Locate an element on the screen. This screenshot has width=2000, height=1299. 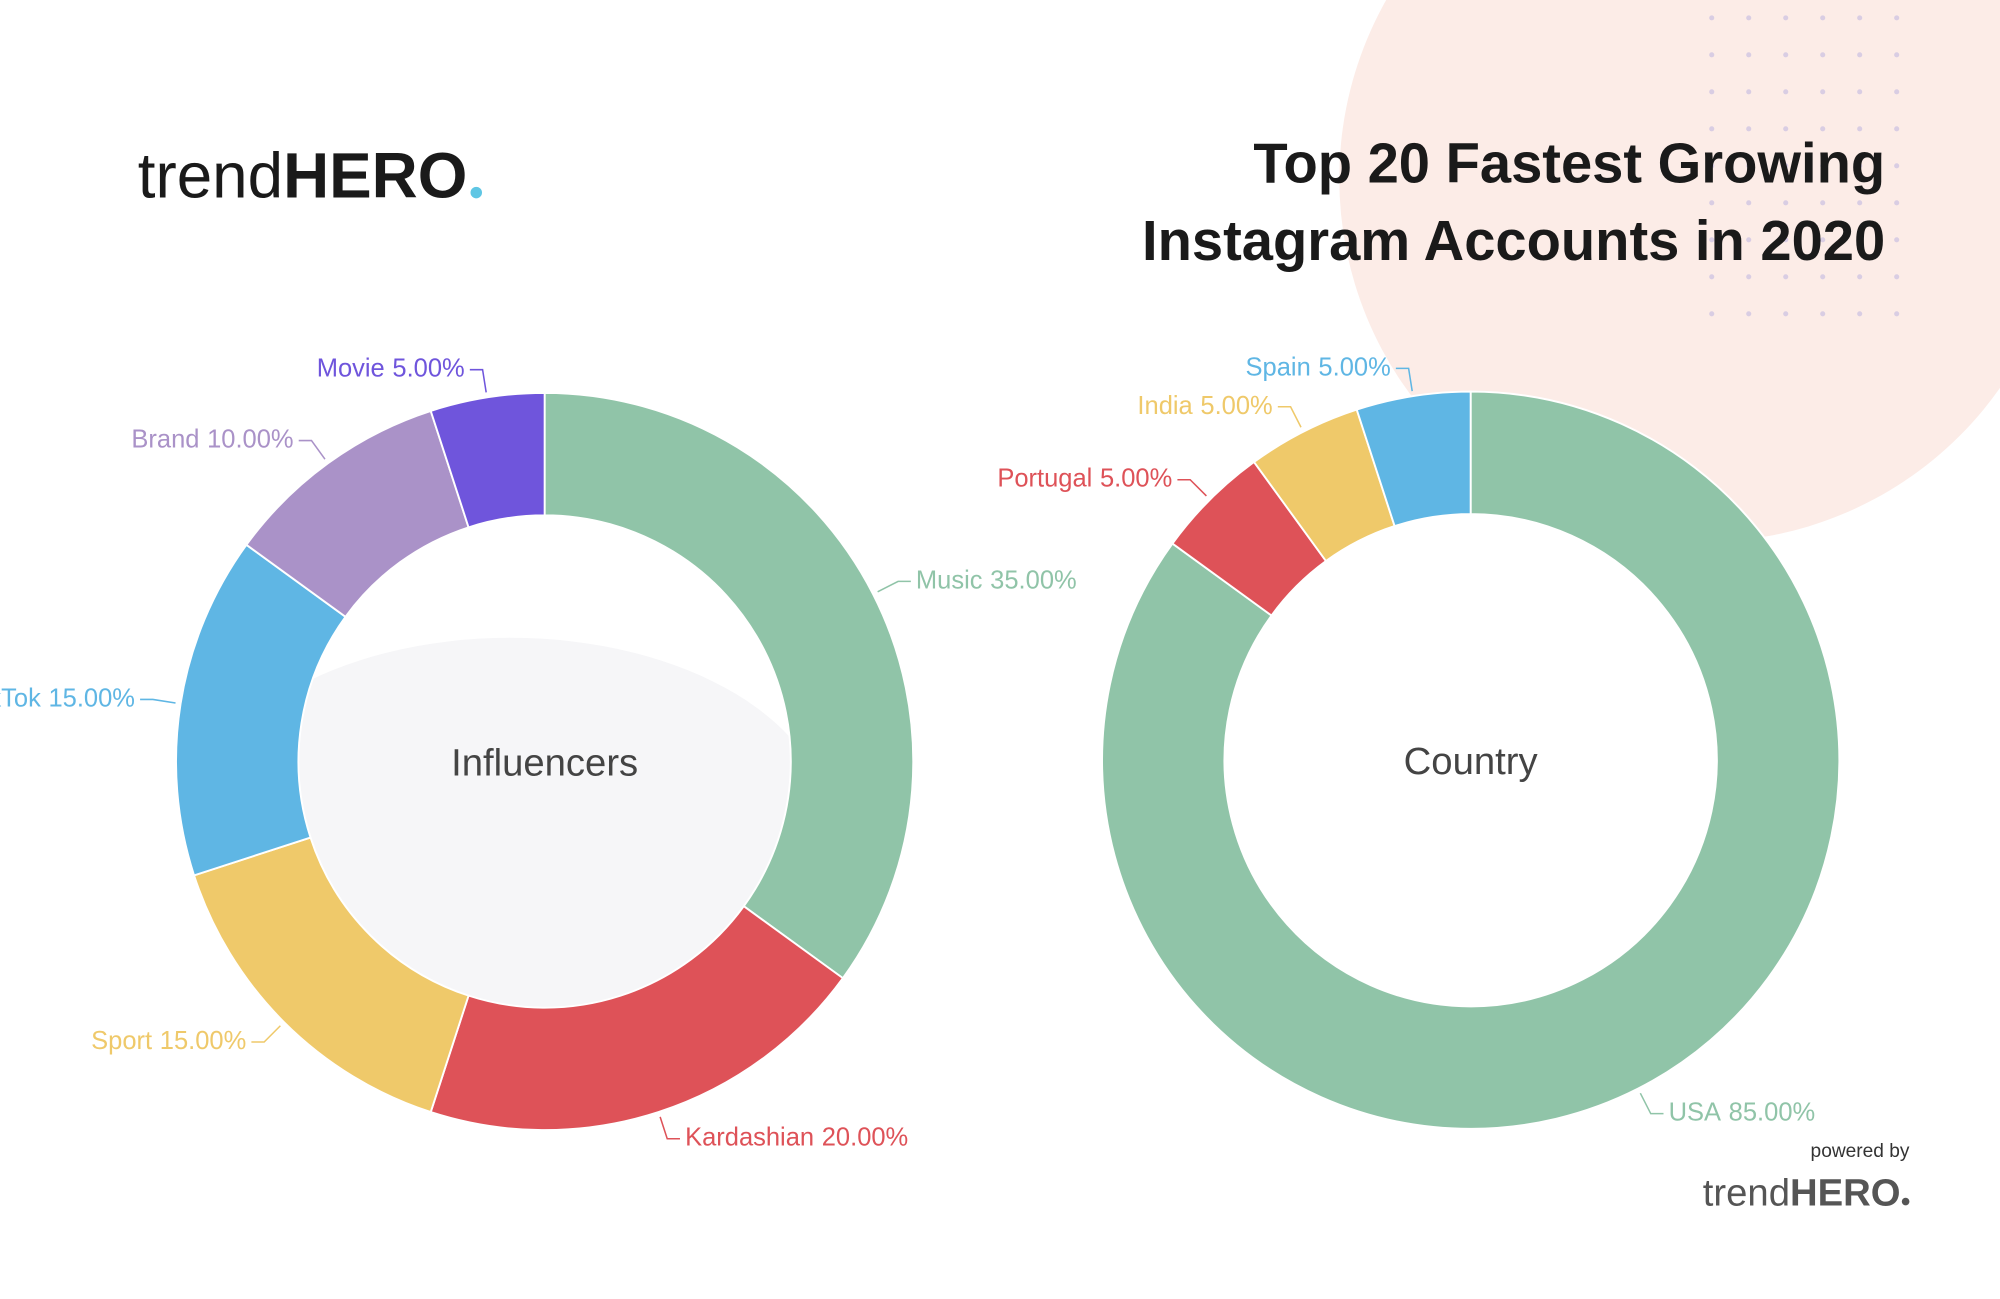
value-label: 20.00% is located at coordinates (865, 1137).